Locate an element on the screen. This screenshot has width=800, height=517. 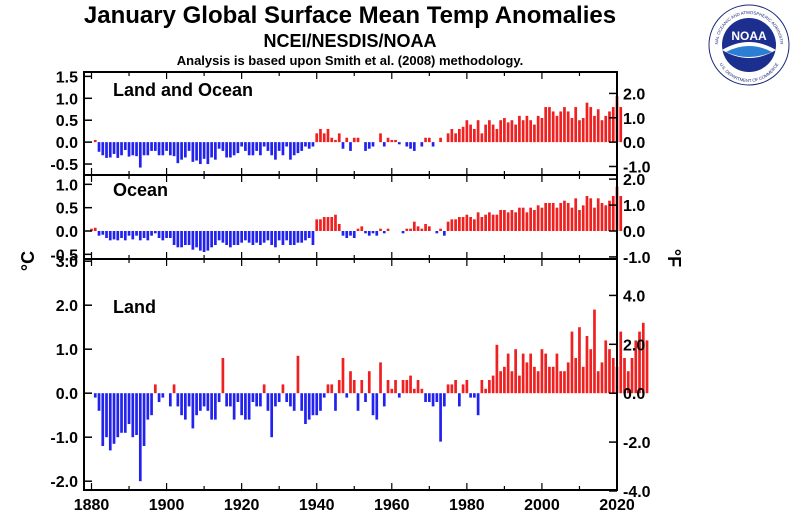
land-ocean-ytick-label: 1.0 is located at coordinates (67, 99).